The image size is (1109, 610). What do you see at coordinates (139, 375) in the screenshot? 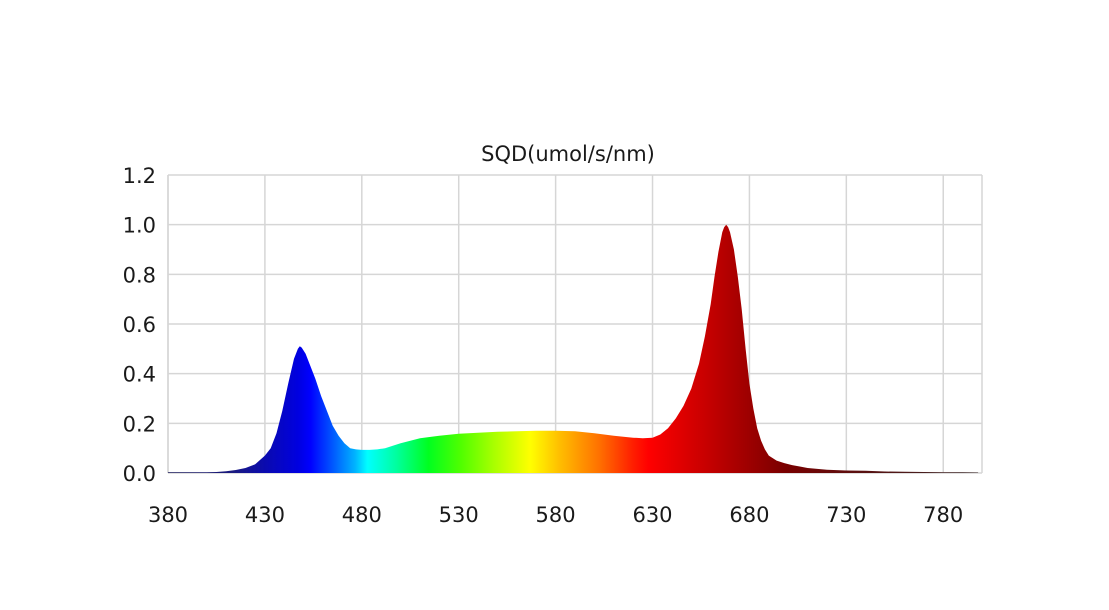
I see `y-tick-label: 0.4` at bounding box center [139, 375].